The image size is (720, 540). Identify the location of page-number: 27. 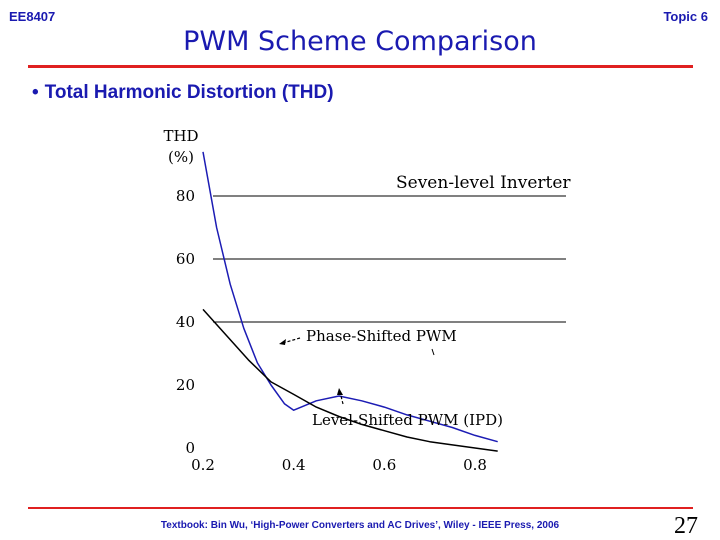
(686, 526).